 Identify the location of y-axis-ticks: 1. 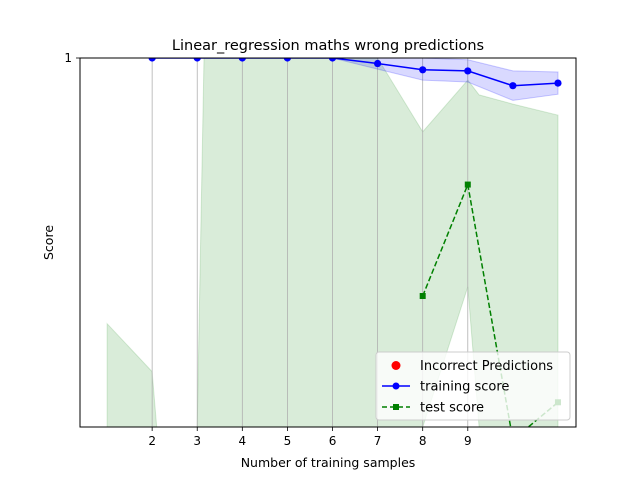
(72, 58).